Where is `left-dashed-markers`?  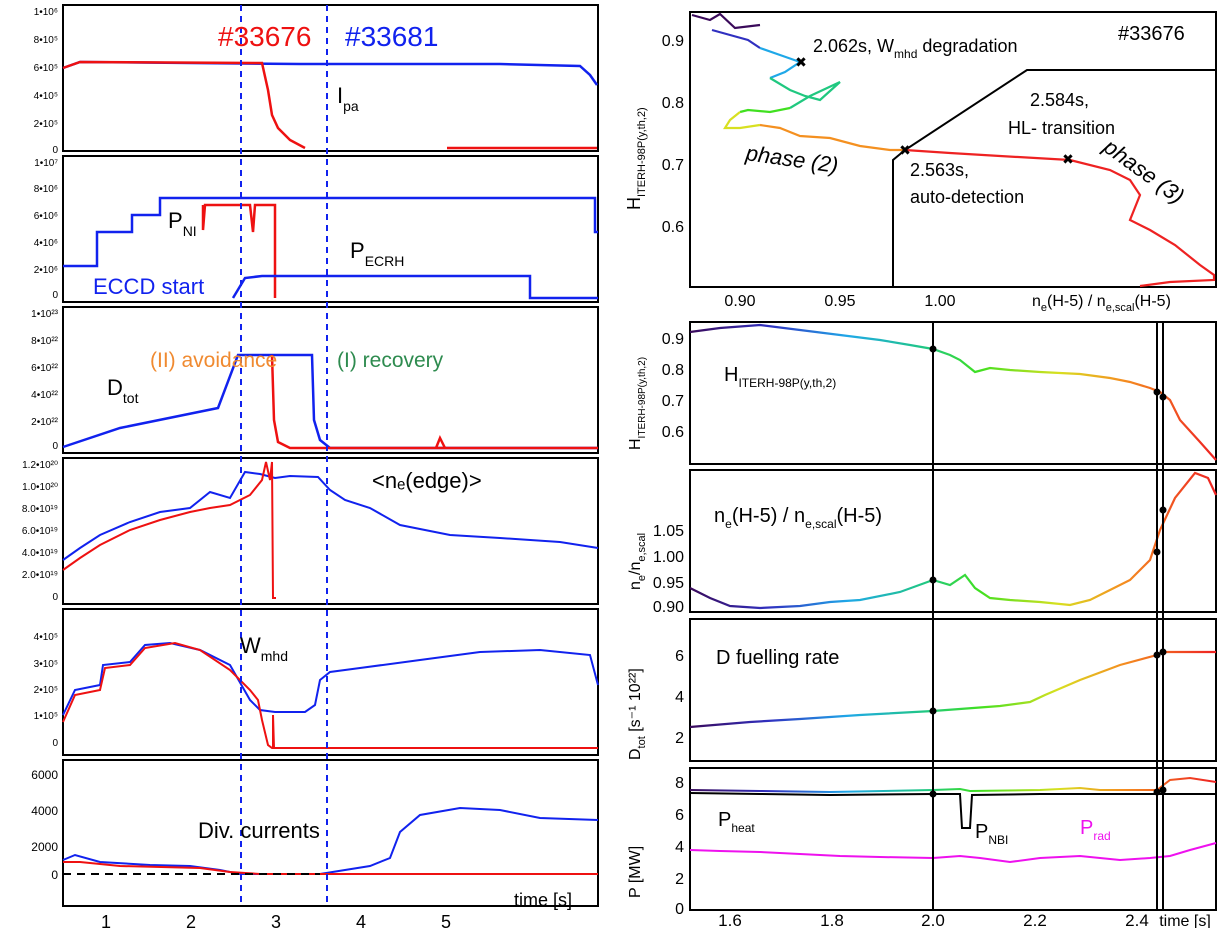
left-dashed-markers is located at coordinates (284, 455).